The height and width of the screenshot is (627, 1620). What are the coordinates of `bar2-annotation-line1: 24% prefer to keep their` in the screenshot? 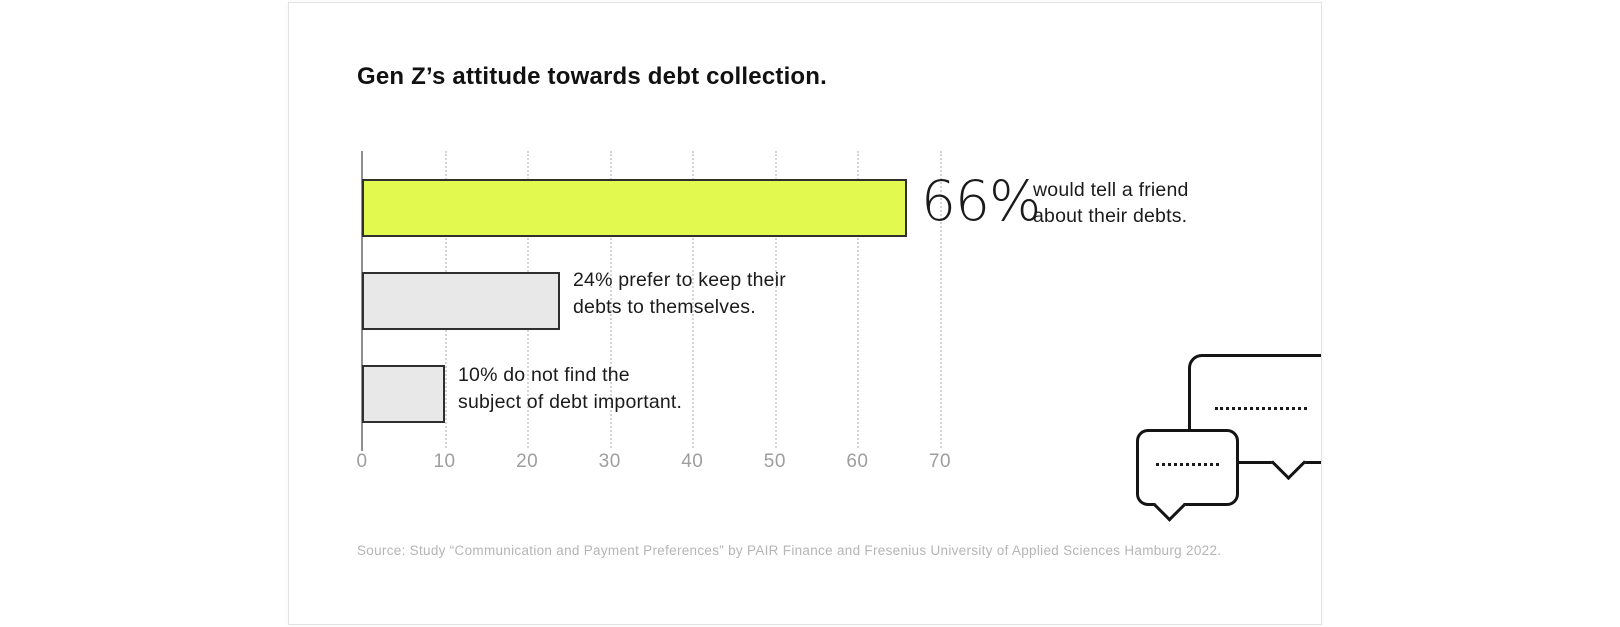 It's located at (679, 280).